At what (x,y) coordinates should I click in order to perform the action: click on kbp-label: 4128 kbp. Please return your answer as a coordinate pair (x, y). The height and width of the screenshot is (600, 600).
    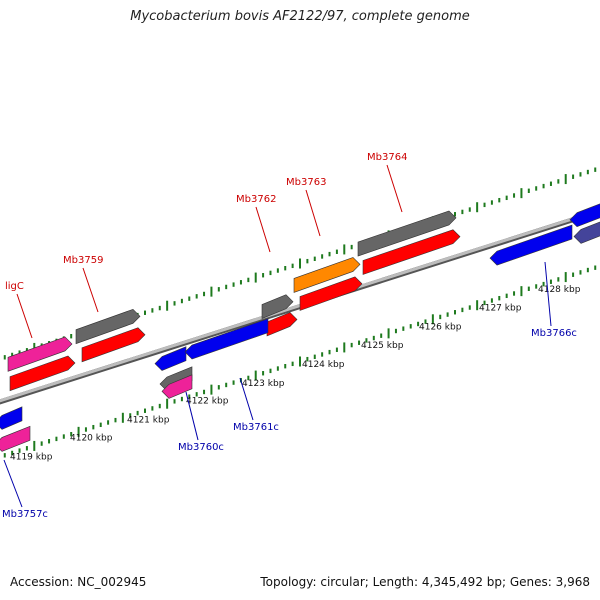
    Looking at the image, I should click on (559, 290).